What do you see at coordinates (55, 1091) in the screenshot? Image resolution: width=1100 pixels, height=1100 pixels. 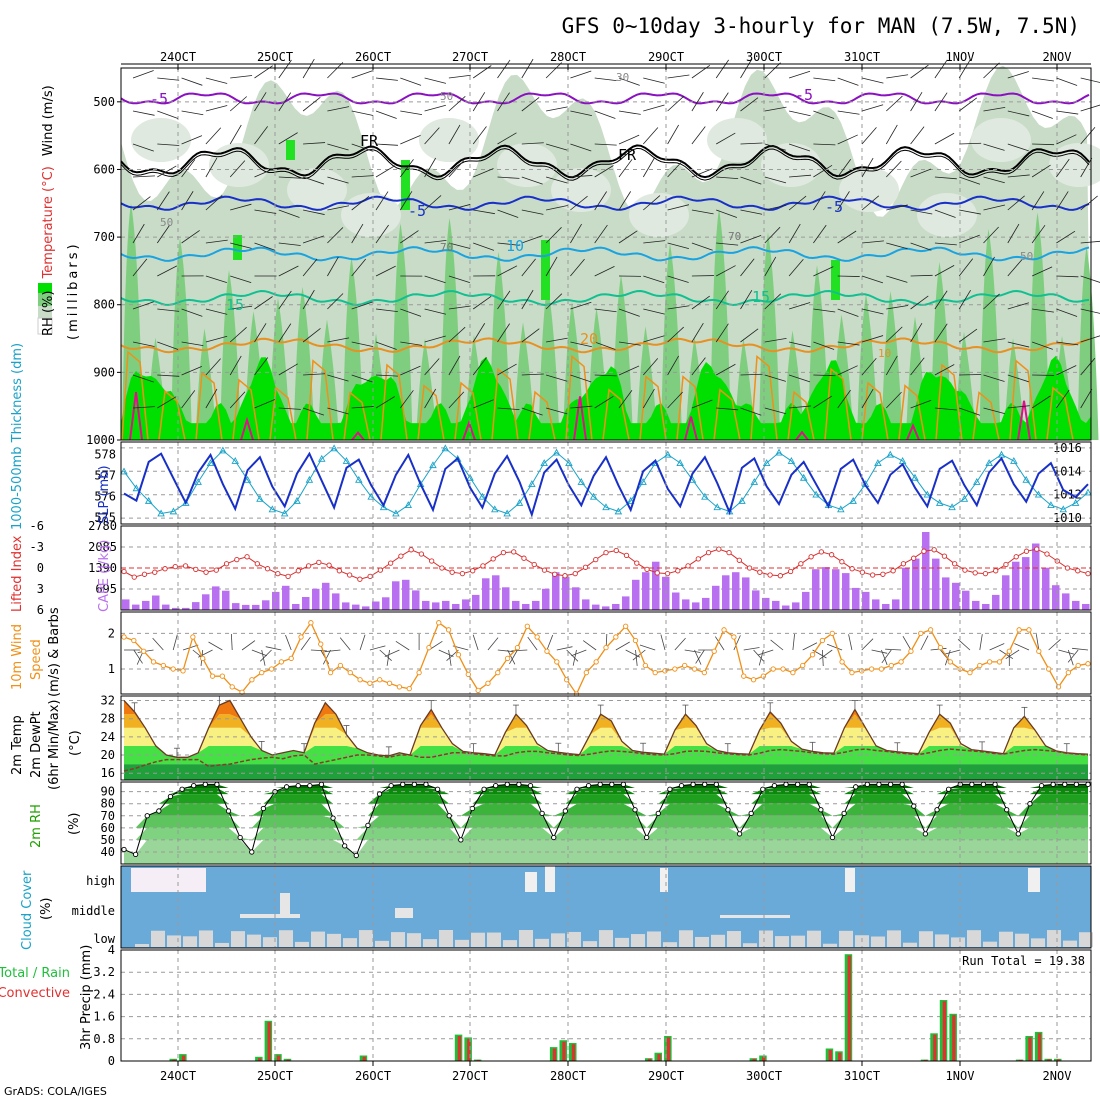 I see `credit-label: GrADS: COLA/IGES` at bounding box center [55, 1091].